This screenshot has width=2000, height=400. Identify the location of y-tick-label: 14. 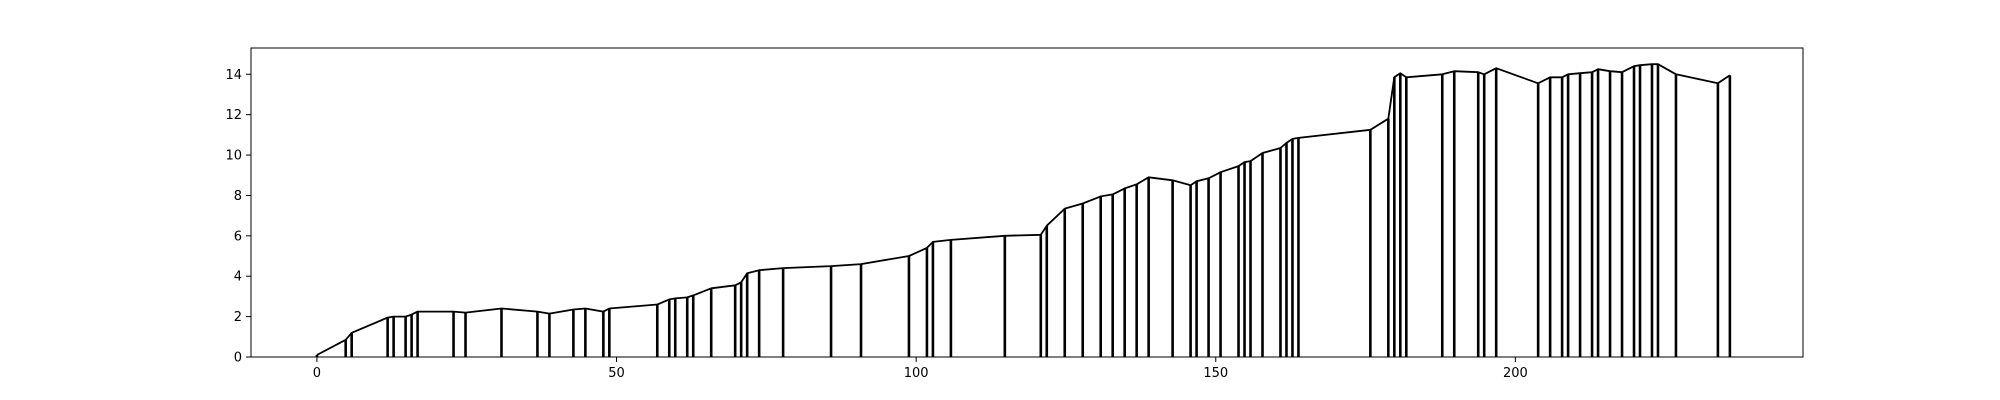
(233, 75).